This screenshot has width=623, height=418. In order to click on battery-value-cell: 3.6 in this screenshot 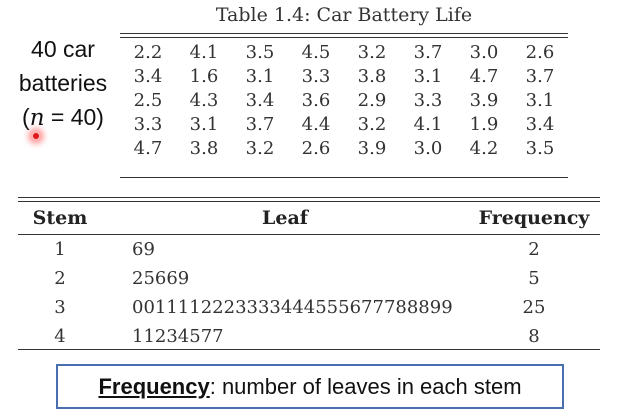, I will do `click(316, 100)`.